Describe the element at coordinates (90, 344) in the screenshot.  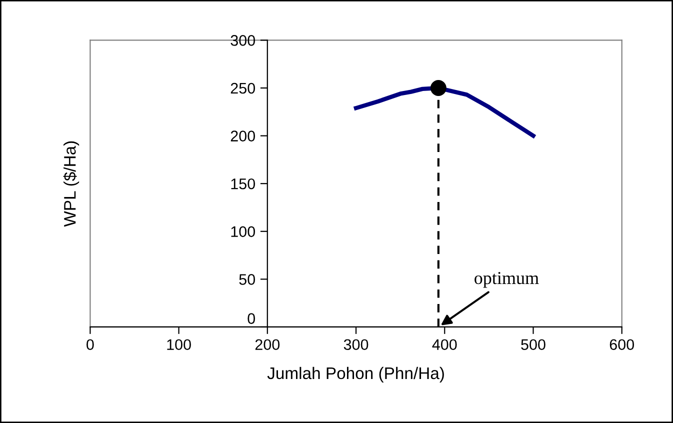
I see `x-tick-label: 0` at that location.